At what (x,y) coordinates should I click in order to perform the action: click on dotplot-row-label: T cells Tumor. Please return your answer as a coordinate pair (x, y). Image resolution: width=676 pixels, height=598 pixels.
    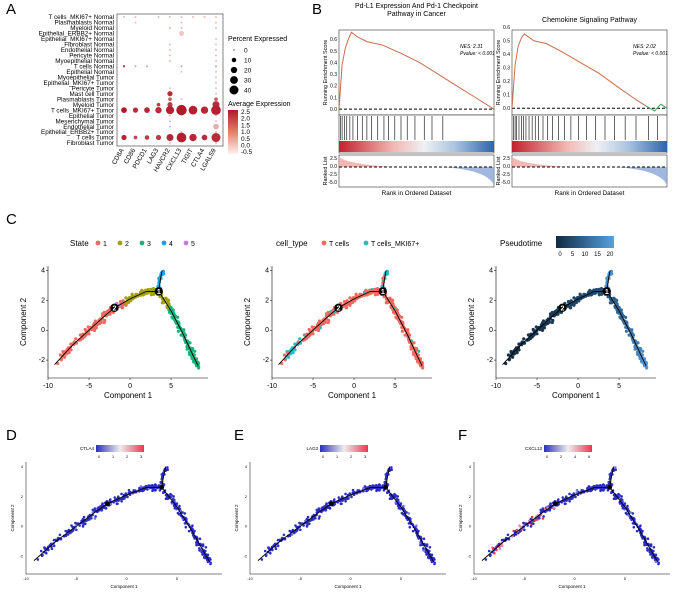
    Looking at the image, I should click on (95, 138).